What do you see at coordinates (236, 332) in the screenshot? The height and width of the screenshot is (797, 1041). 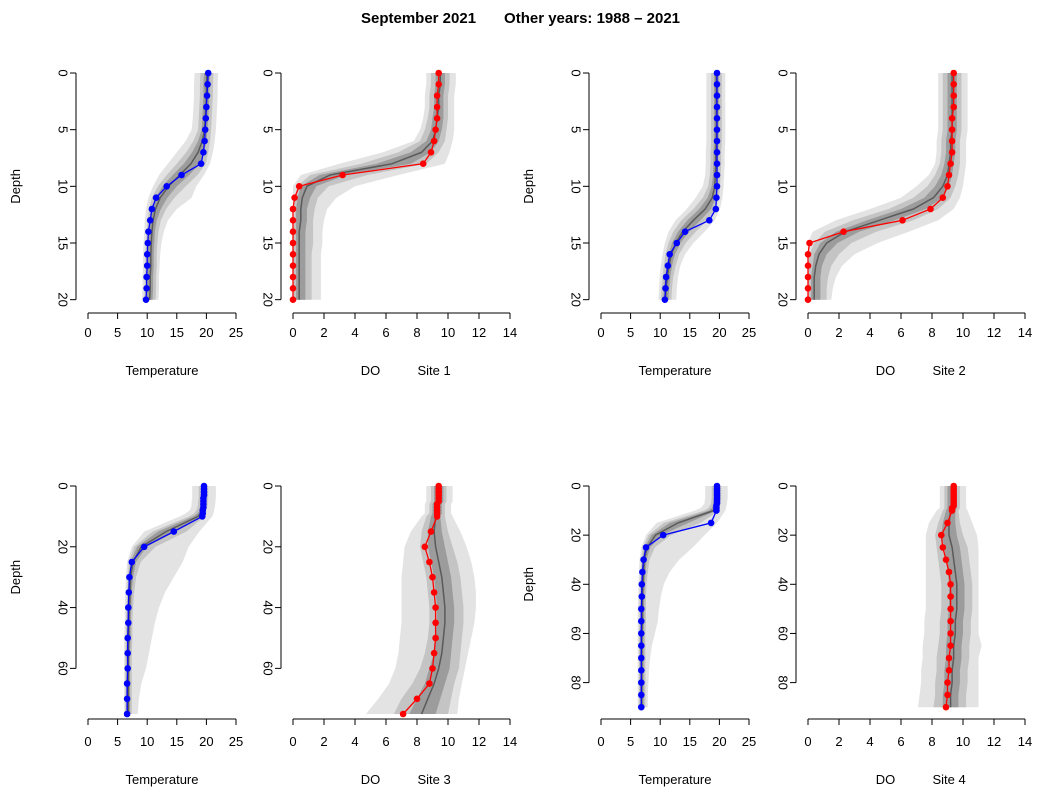 I see `x-tick-label: 25` at bounding box center [236, 332].